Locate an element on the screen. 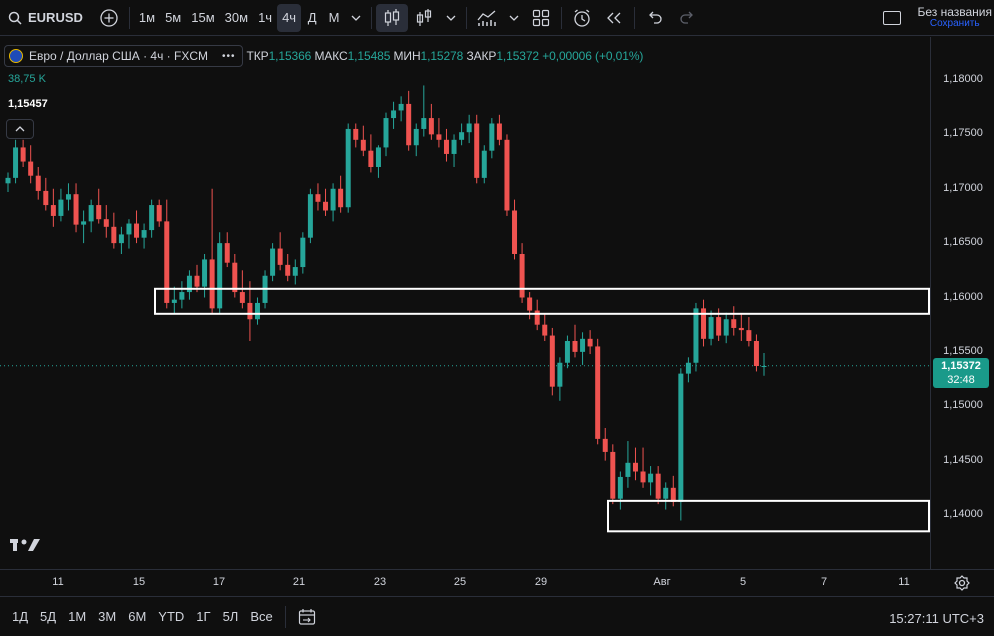 This screenshot has width=994, height=636. candles-chart-type-button is located at coordinates (392, 17).